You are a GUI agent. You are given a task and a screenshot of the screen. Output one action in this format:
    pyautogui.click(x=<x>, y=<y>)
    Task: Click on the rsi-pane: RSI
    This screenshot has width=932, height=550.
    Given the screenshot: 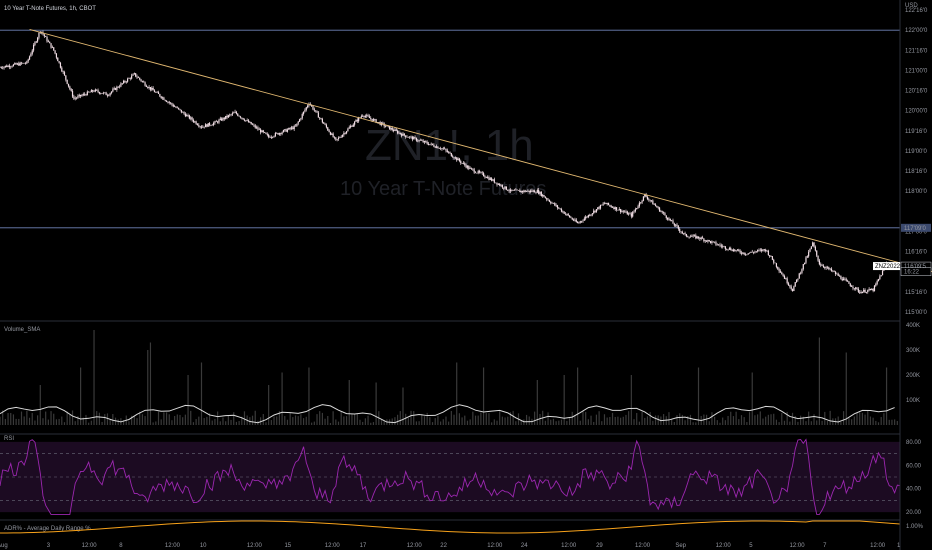 What is the action you would take?
    pyautogui.click(x=450, y=475)
    